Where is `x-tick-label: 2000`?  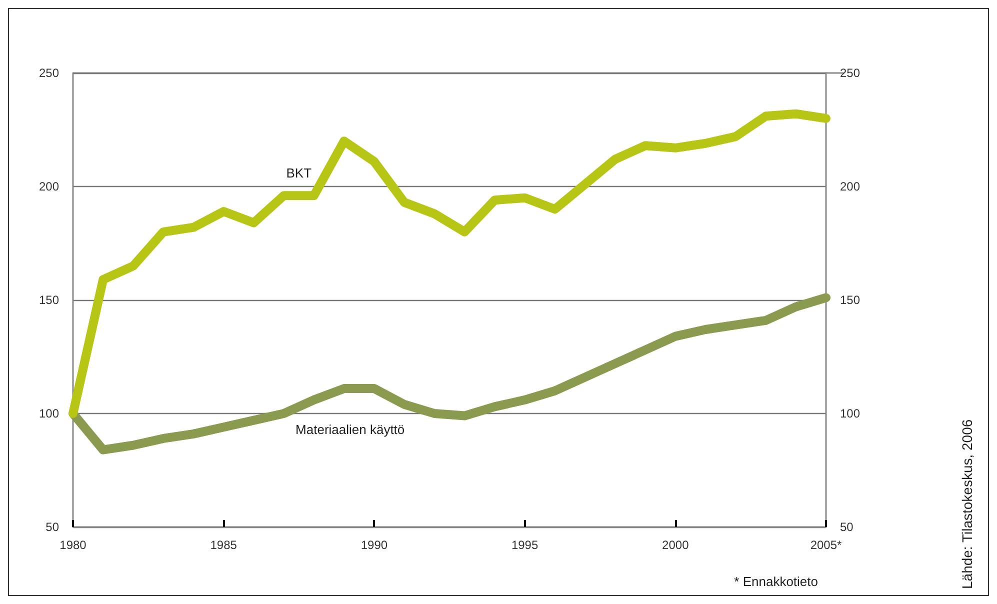 x-tick-label: 2000 is located at coordinates (676, 545).